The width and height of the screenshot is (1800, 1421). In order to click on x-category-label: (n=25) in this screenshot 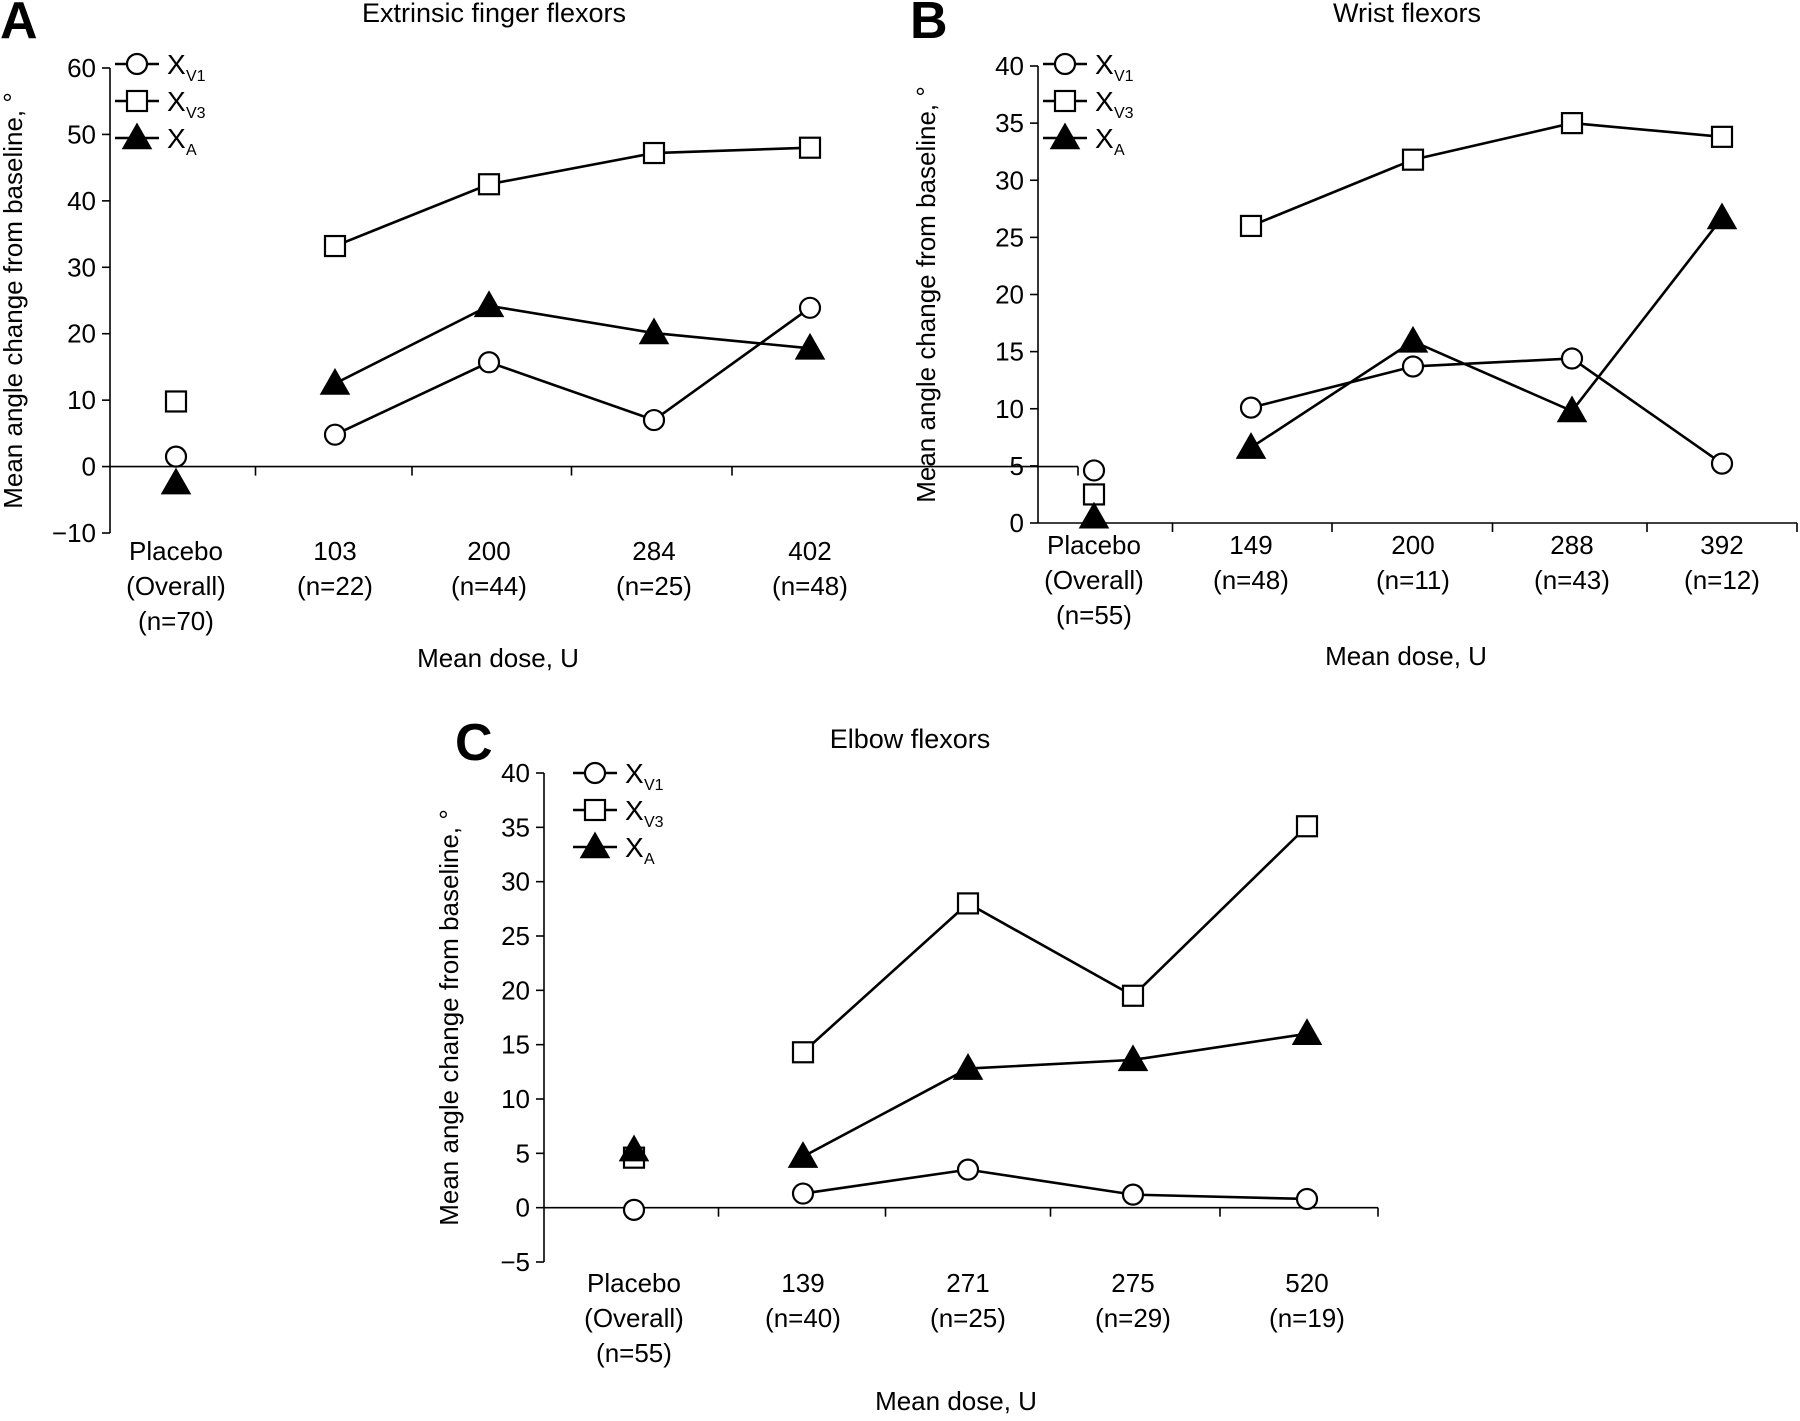, I will do `click(654, 586)`.